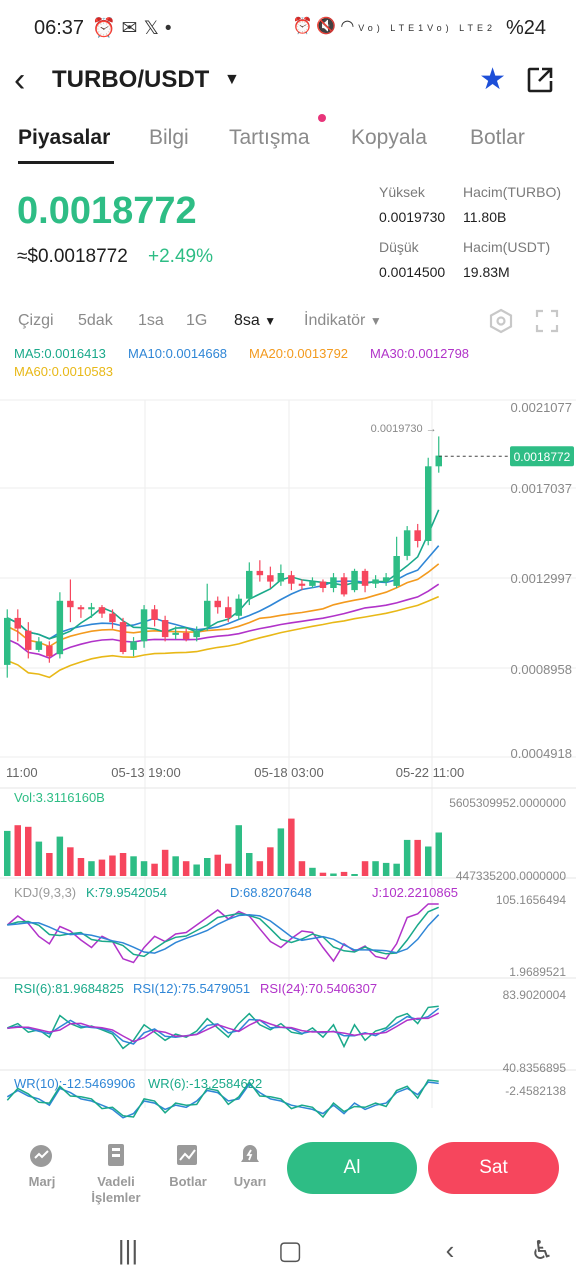 This screenshot has height=1280, width=576. I want to click on alerts-label: Uyarı, so click(250, 1181).